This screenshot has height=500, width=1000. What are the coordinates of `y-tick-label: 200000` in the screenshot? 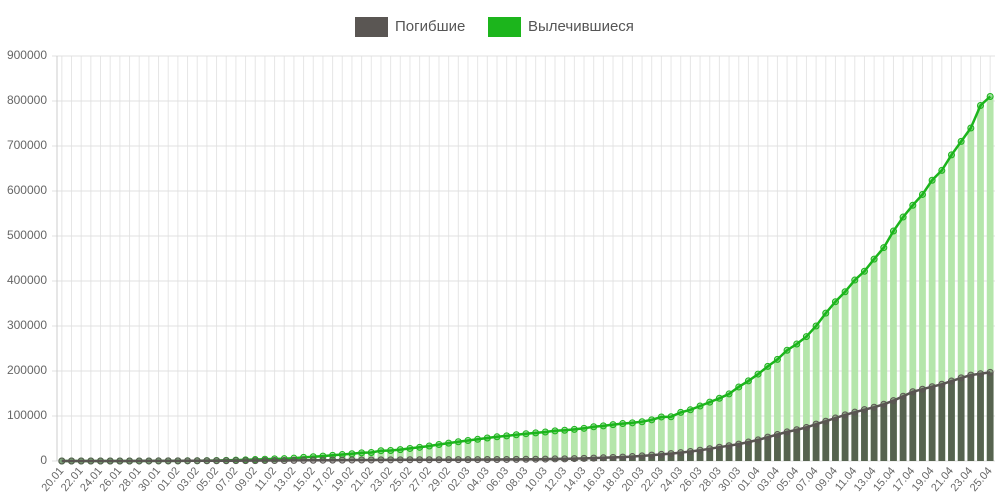 It's located at (27, 370).